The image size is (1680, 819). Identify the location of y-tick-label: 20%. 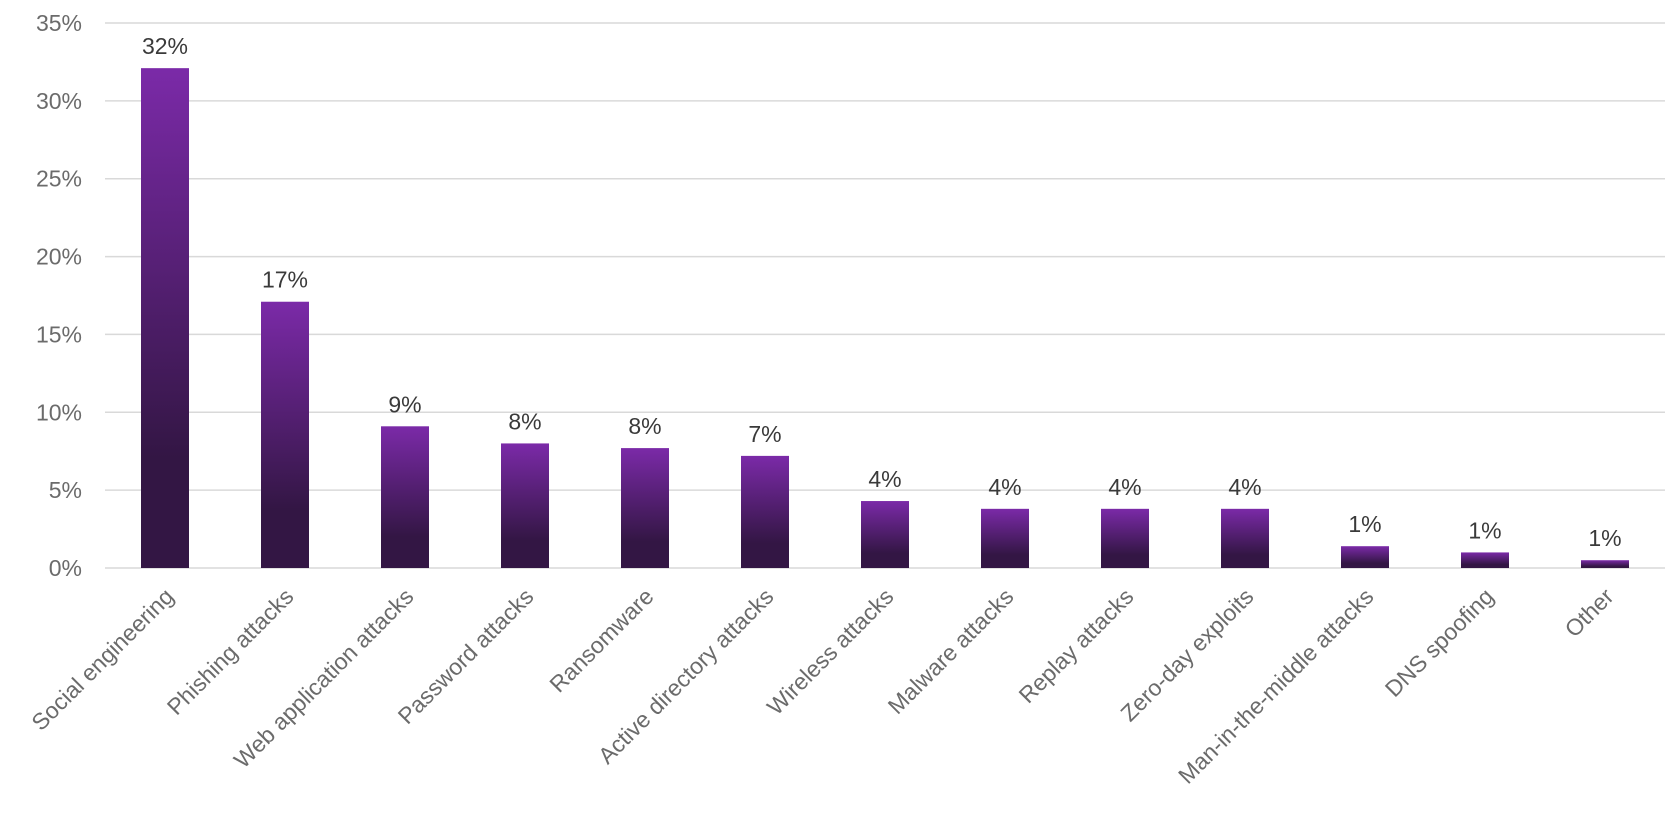
(59, 257).